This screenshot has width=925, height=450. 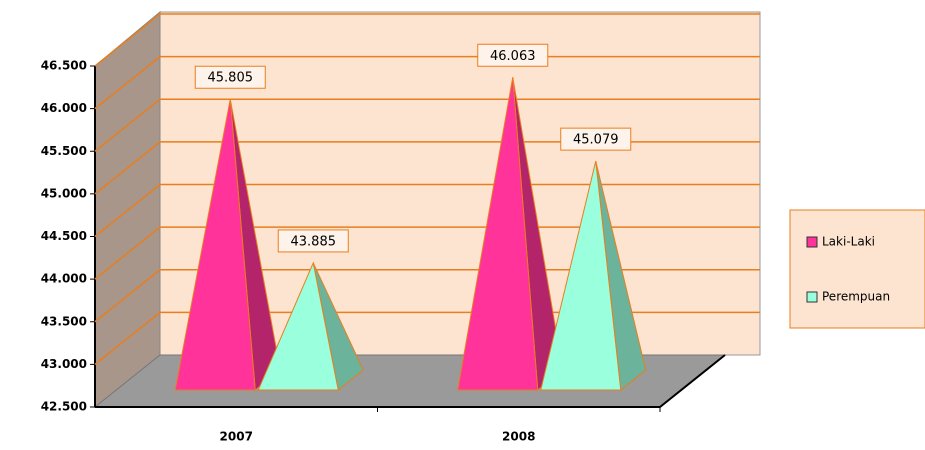 What do you see at coordinates (848, 242) in the screenshot?
I see `legend-label: Laki-Laki` at bounding box center [848, 242].